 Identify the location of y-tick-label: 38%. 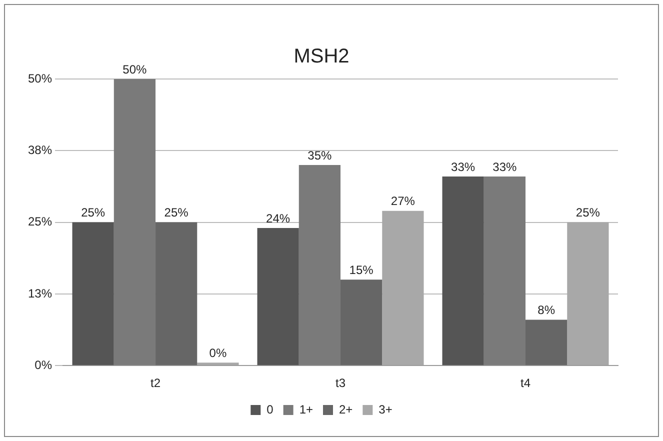
(40, 149).